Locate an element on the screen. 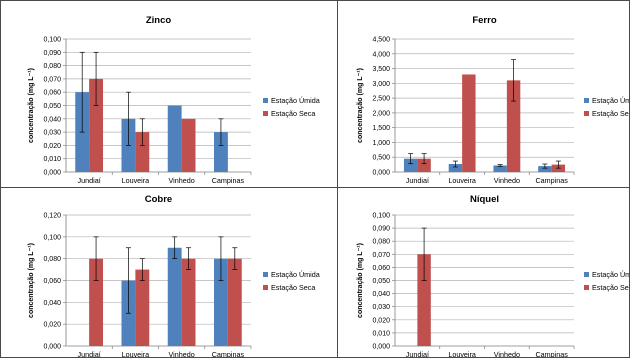 The width and height of the screenshot is (630, 358). y-tick-label: 0,120 is located at coordinates (52, 216).